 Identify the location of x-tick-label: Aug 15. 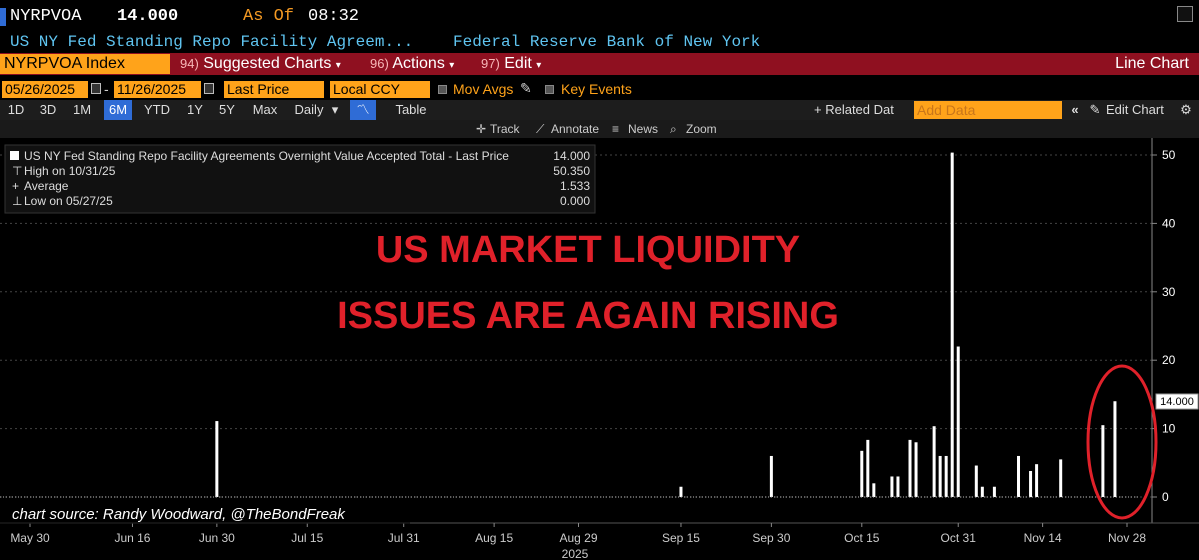
(494, 538).